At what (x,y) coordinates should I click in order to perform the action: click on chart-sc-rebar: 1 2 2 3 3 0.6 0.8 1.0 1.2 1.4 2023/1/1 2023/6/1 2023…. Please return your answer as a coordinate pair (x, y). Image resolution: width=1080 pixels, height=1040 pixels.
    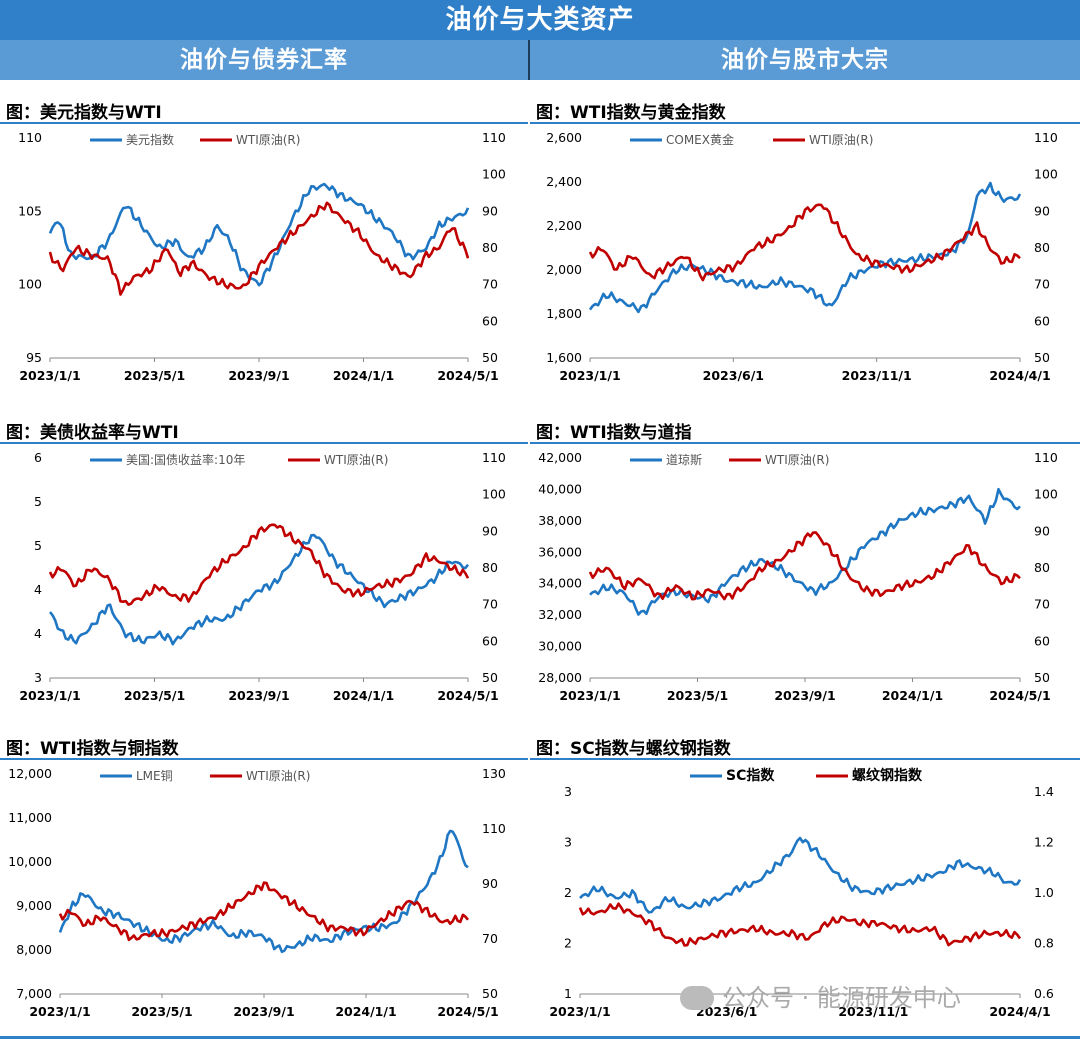
    Looking at the image, I should click on (801, 893).